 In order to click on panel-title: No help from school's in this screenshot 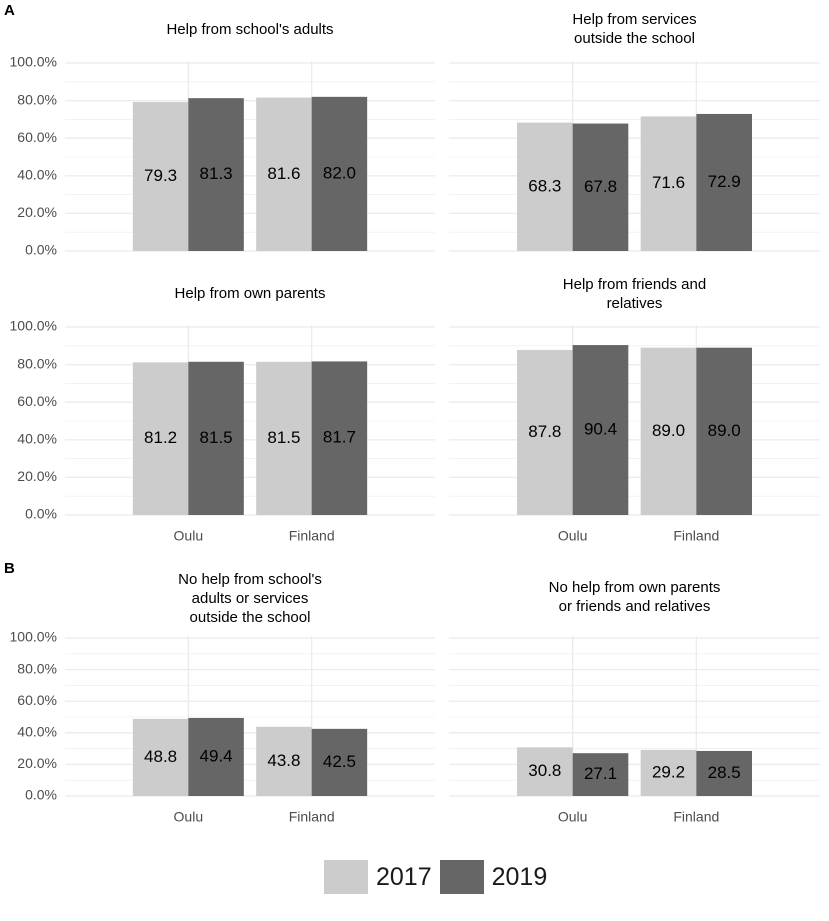, I will do `click(250, 579)`.